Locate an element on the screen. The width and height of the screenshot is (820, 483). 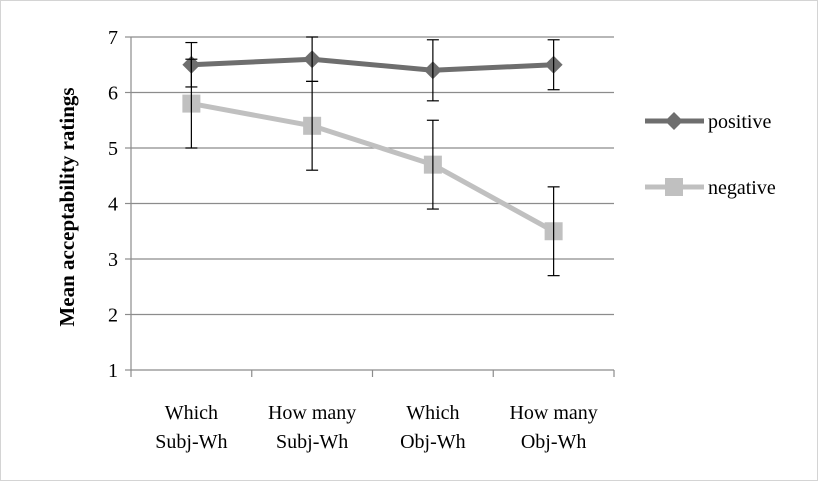
legend: positive negative is located at coordinates (710, 155).